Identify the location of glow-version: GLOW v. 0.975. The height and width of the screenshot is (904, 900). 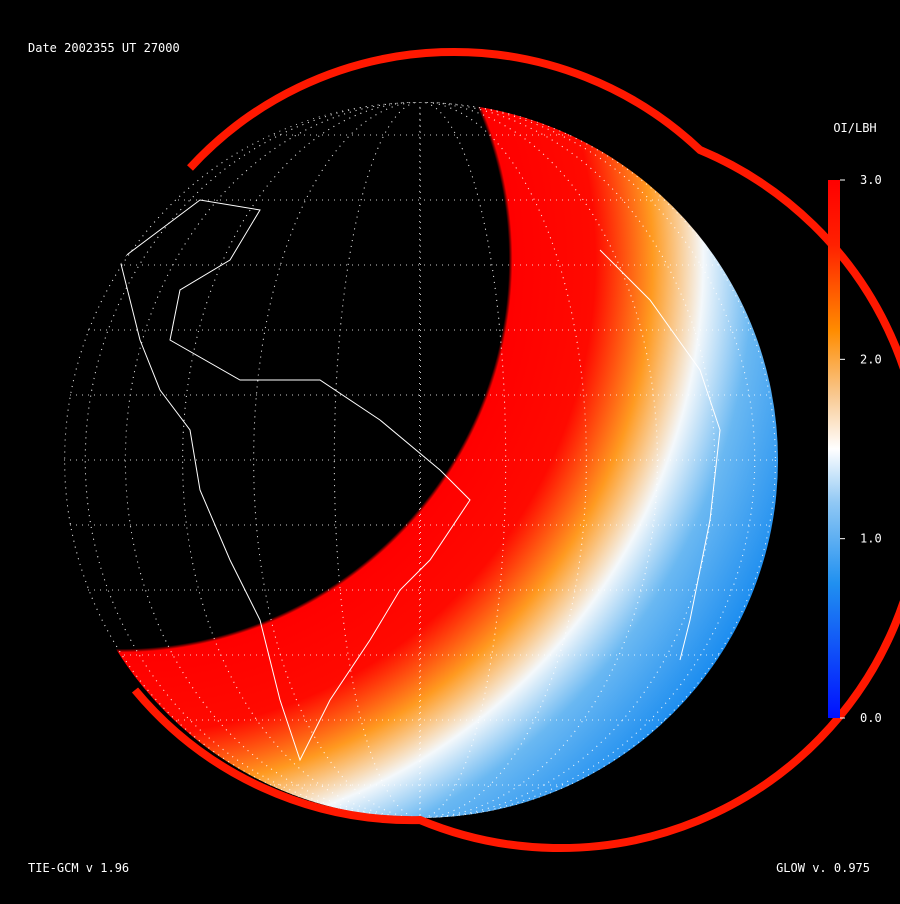
(823, 868).